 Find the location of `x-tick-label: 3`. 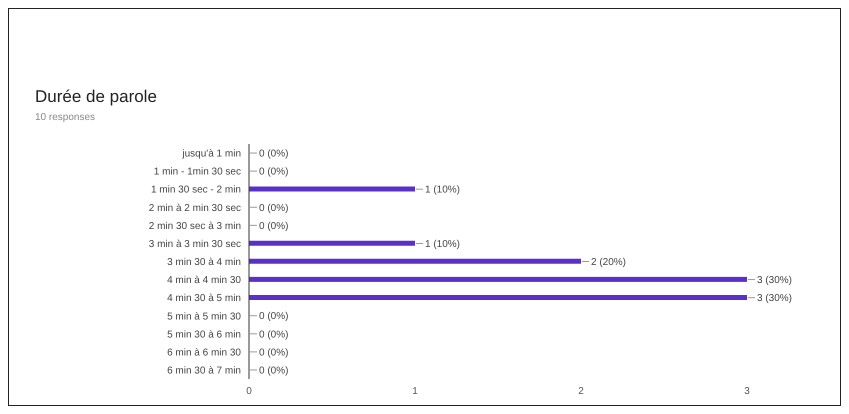

x-tick-label: 3 is located at coordinates (747, 392).